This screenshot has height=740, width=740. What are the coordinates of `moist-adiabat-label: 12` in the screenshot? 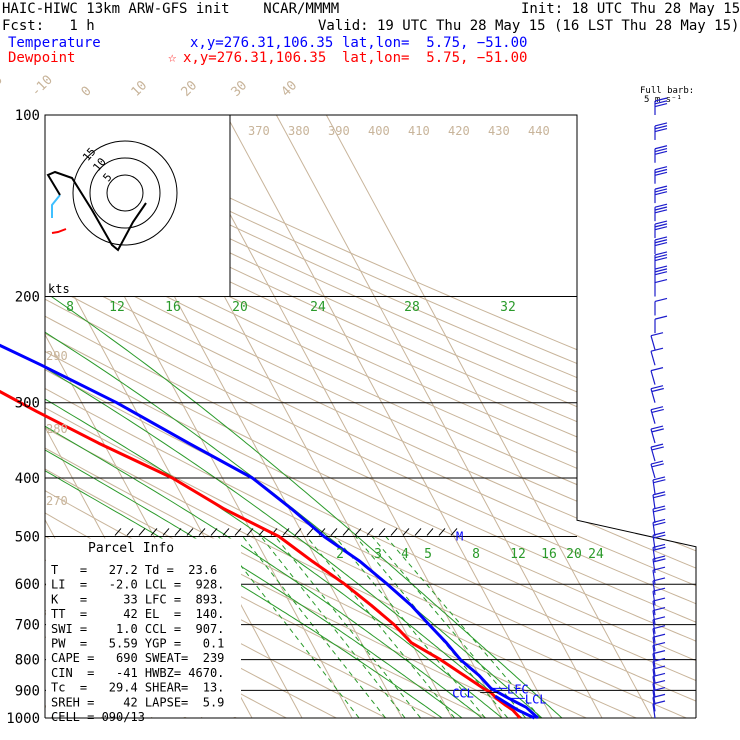 It's located at (117, 307).